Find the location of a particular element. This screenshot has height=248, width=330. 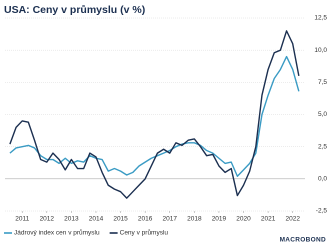

x-tick-label: 2019 is located at coordinates (219, 219).